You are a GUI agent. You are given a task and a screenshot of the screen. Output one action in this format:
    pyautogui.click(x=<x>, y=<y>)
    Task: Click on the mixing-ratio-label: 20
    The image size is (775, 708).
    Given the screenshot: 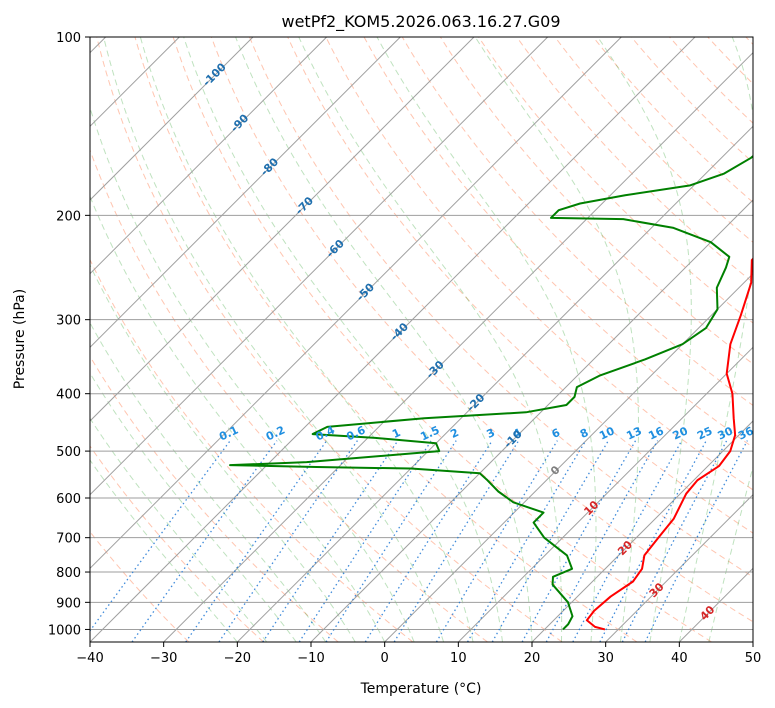 What is the action you would take?
    pyautogui.click(x=681, y=433)
    